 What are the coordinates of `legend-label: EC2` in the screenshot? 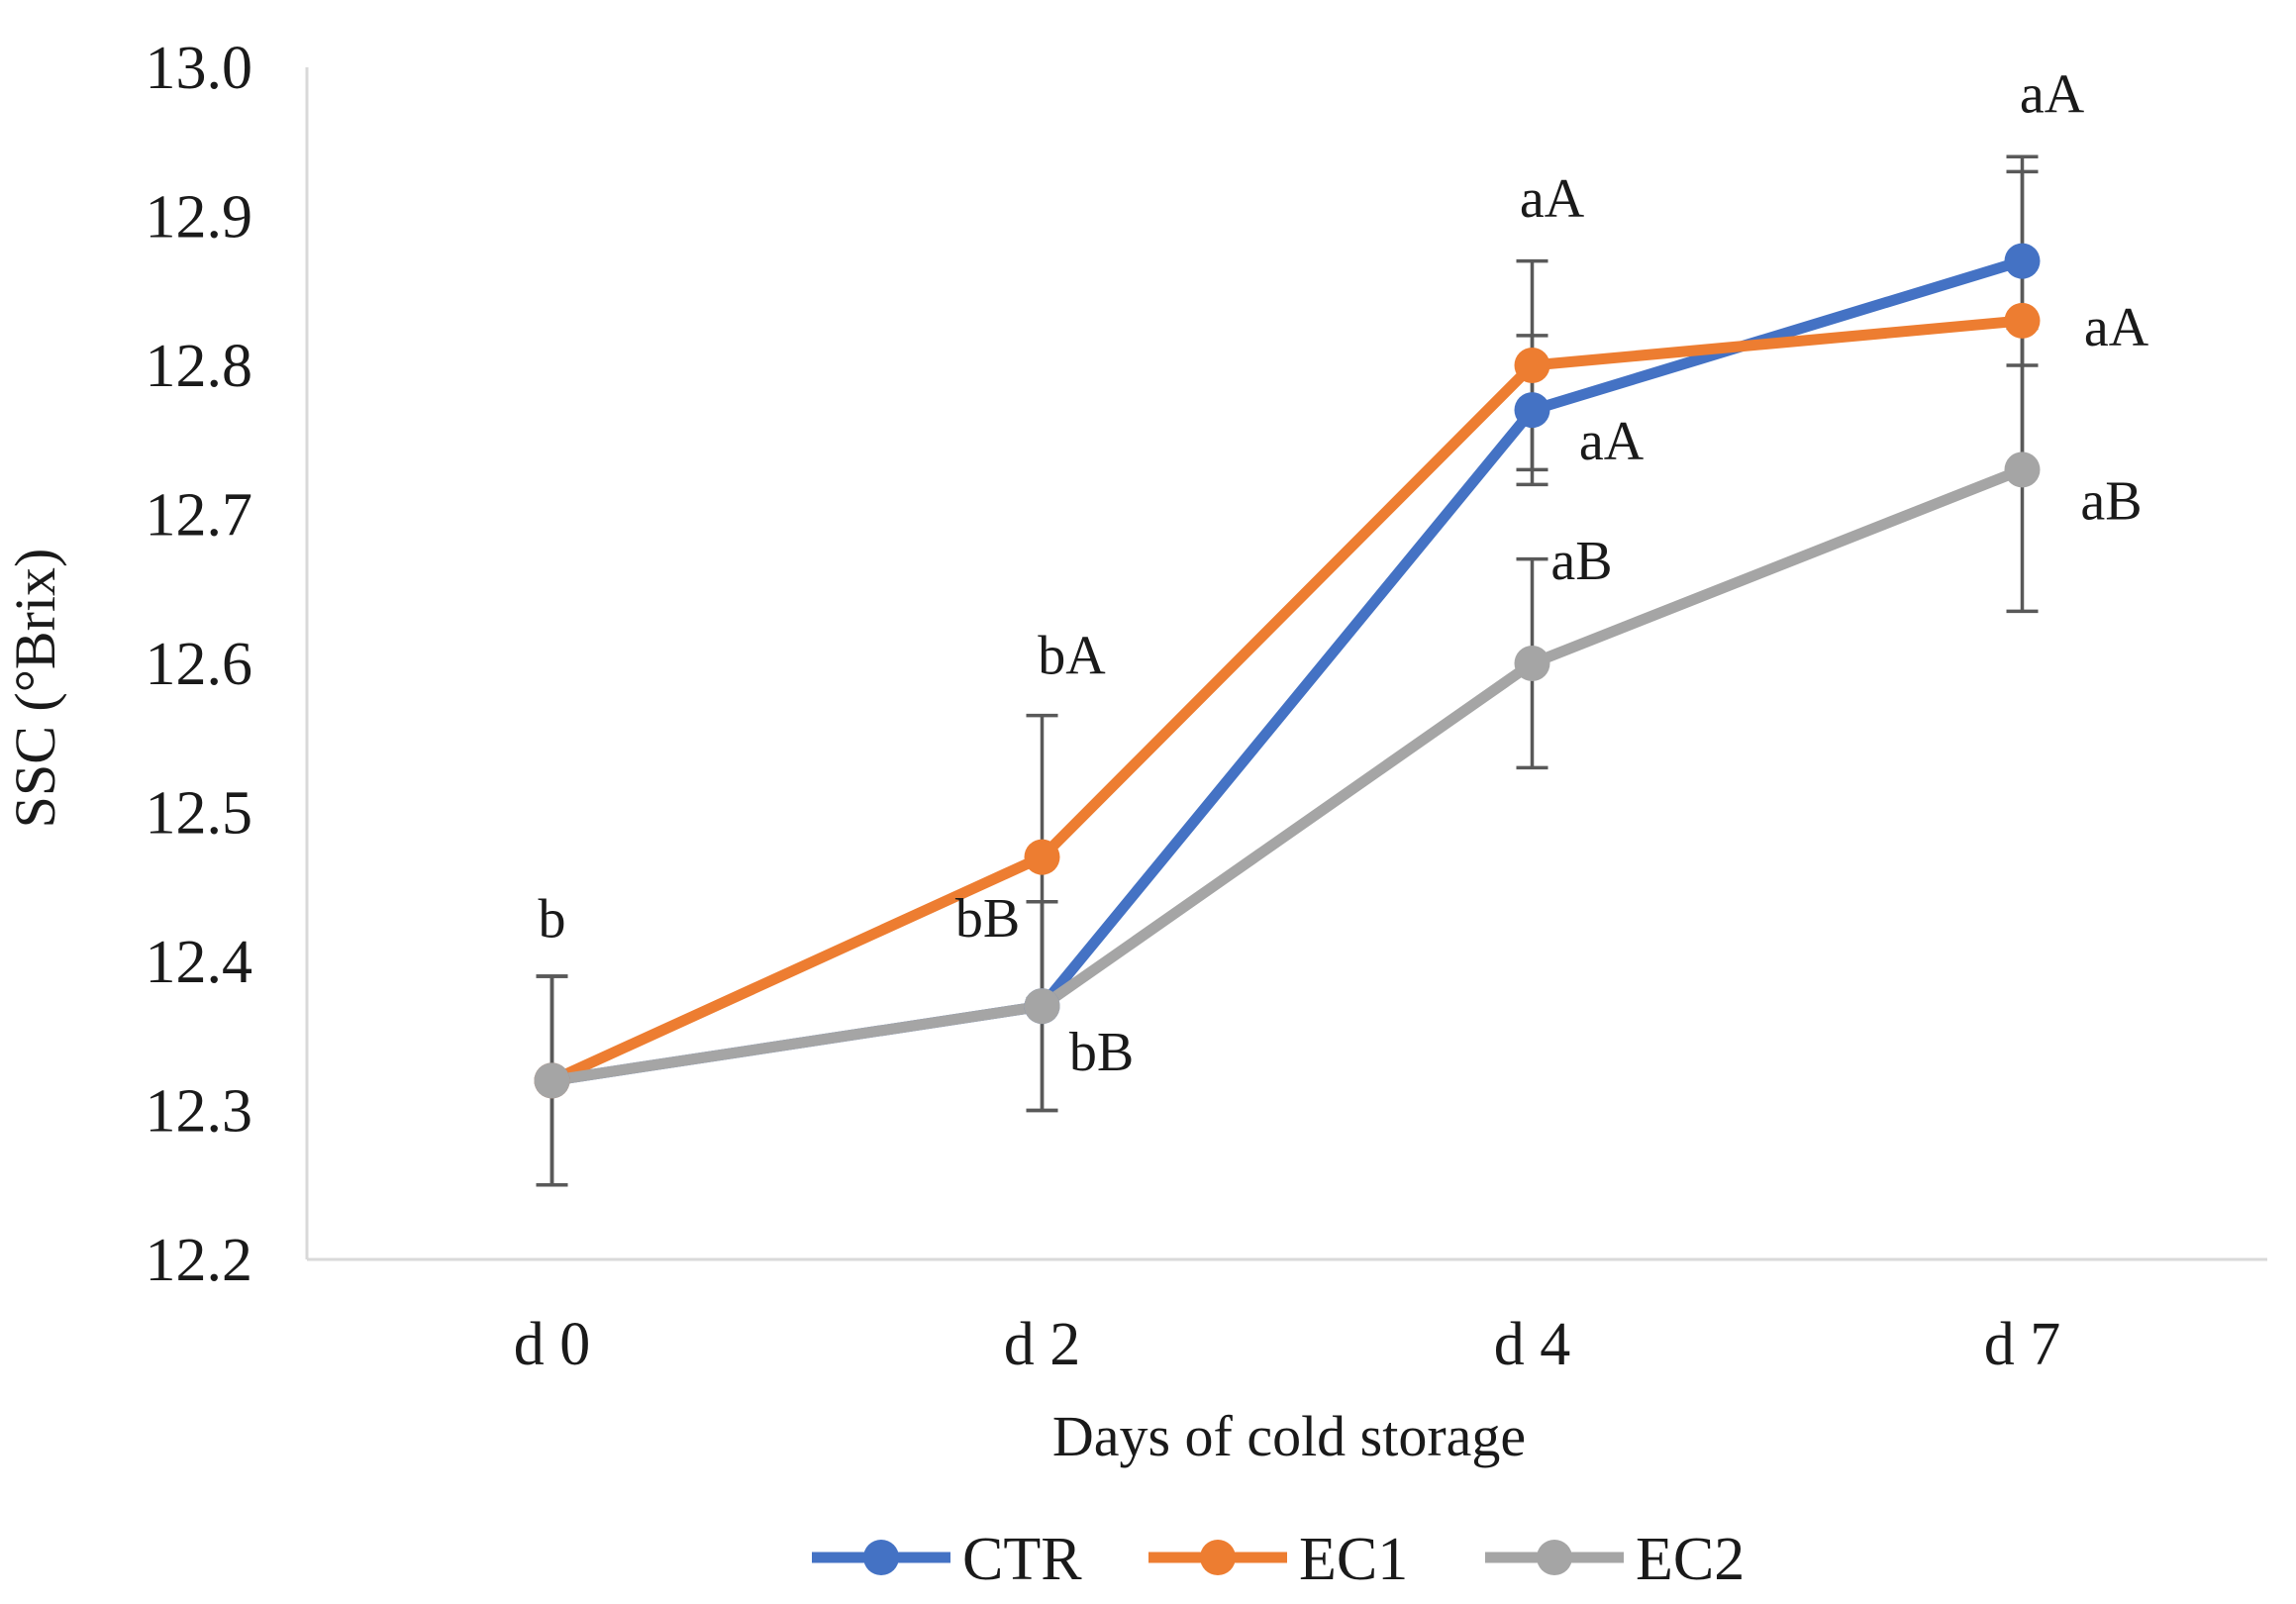 It's located at (1691, 1560).